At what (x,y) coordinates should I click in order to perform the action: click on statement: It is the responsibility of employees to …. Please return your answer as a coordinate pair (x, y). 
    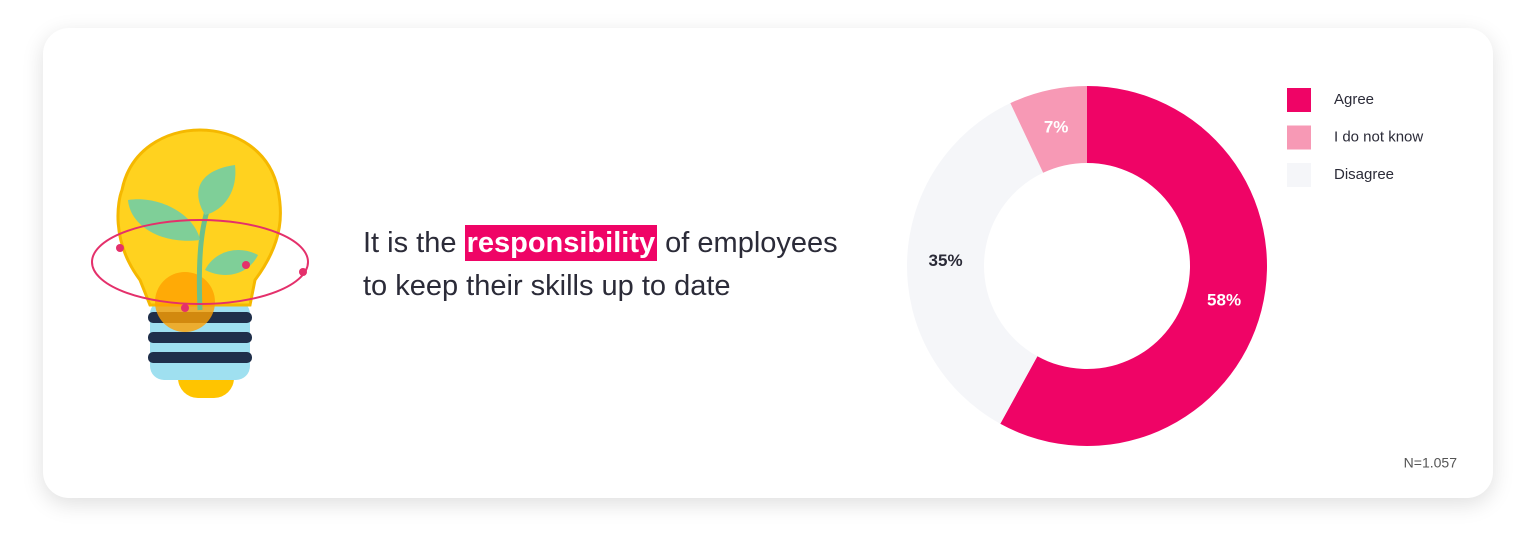
    Looking at the image, I should click on (600, 265).